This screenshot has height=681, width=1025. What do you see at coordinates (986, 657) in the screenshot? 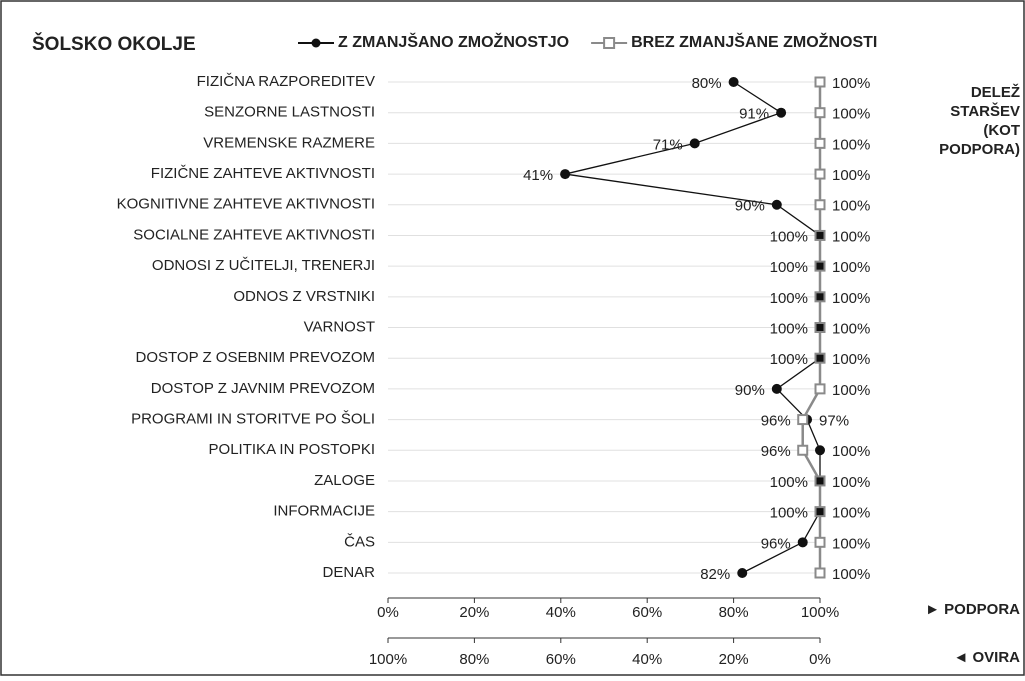
I see `x2-axis-label: ◄ OVIRA` at bounding box center [986, 657].